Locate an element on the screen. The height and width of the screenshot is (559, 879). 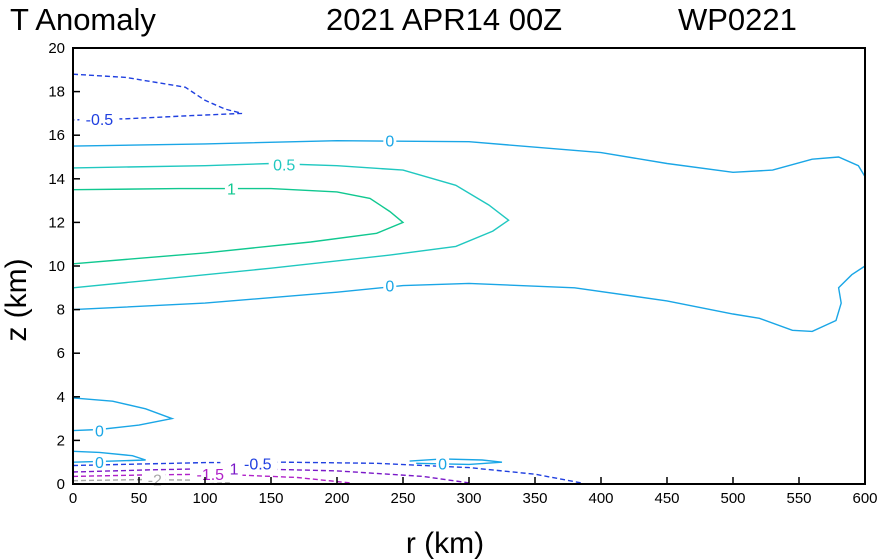
x-axis-ticks: 0 50 100 150 200 250 300 350 400 450 500 550 600 is located at coordinates (473, 492).